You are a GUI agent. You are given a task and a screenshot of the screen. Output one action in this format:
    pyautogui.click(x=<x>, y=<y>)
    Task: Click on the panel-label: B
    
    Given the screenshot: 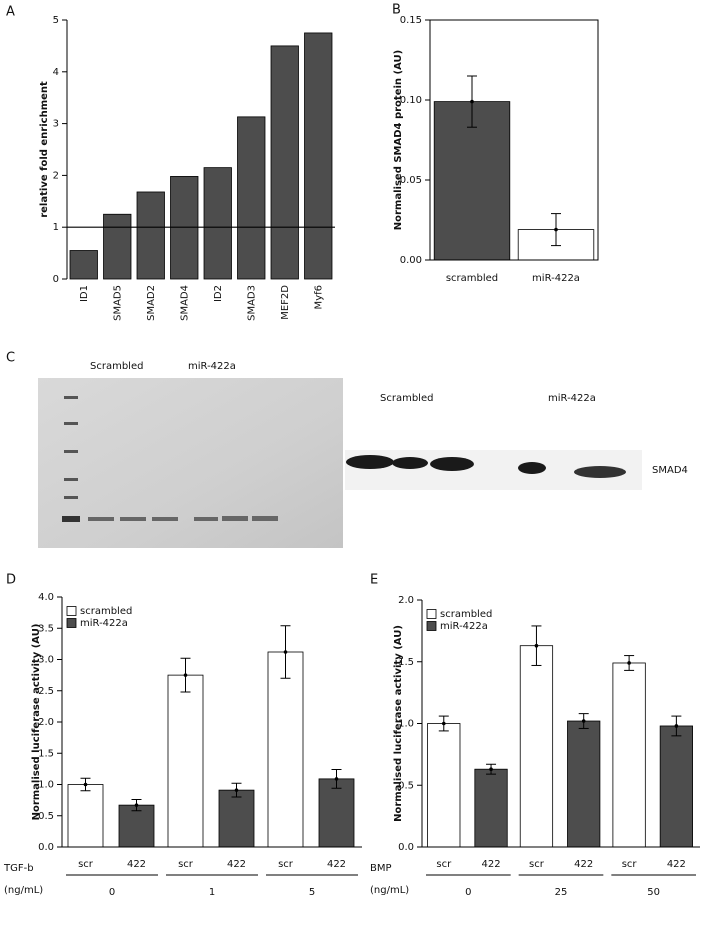 What is the action you would take?
    pyautogui.click(x=396, y=10)
    